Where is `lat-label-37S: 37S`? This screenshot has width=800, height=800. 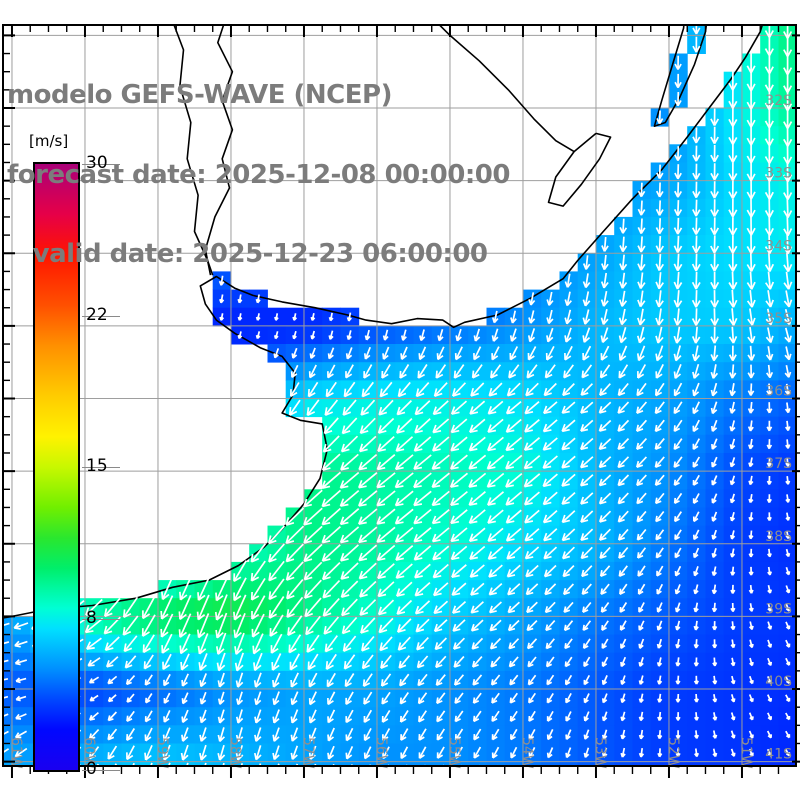
lat-label-37S: 37S is located at coordinates (778, 464).